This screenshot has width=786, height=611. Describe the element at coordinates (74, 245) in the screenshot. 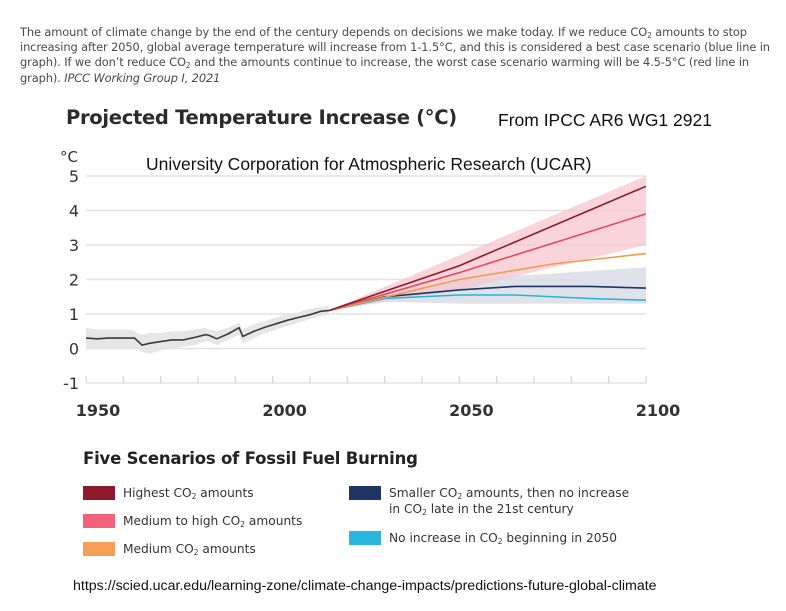

I see `y-tick-label: 3` at that location.